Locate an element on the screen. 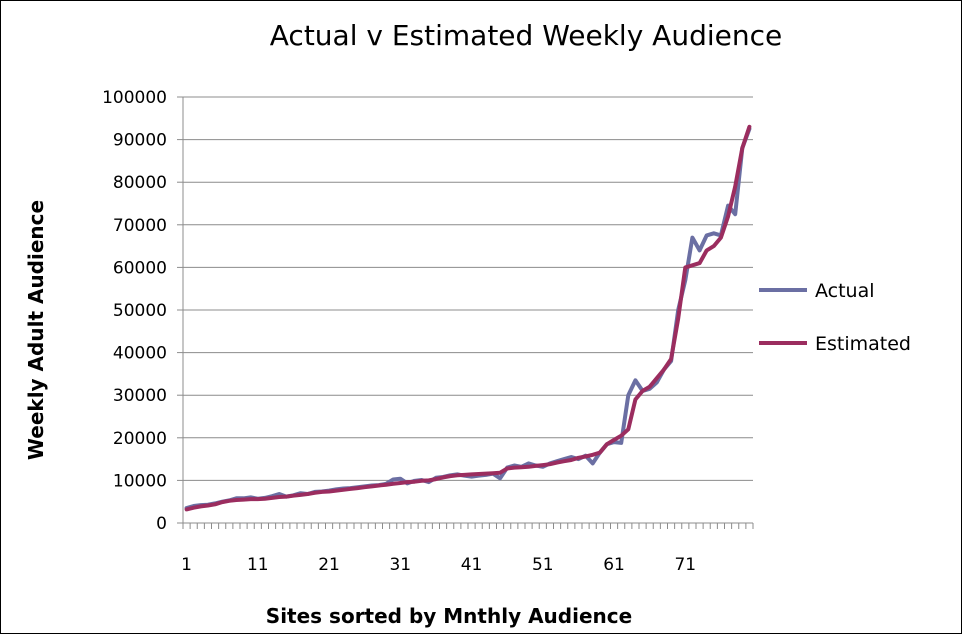 The width and height of the screenshot is (962, 634). y-tick-label-10: 100000 is located at coordinates (134, 98).